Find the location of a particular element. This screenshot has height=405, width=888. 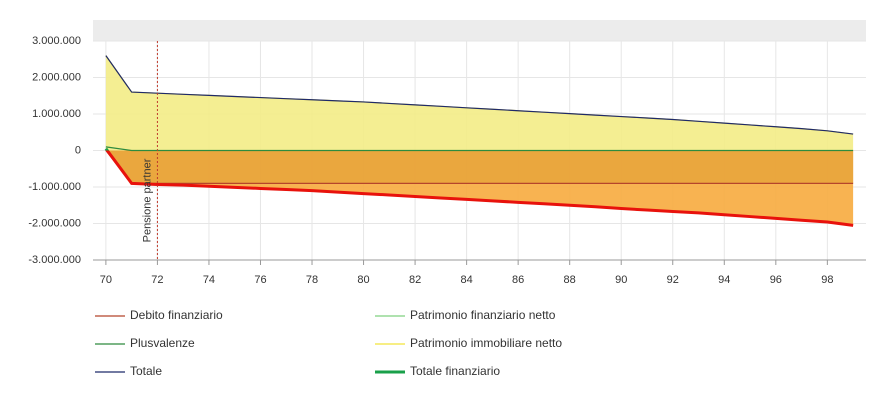

y-tick-label: -1.000.000 is located at coordinates (54, 187).